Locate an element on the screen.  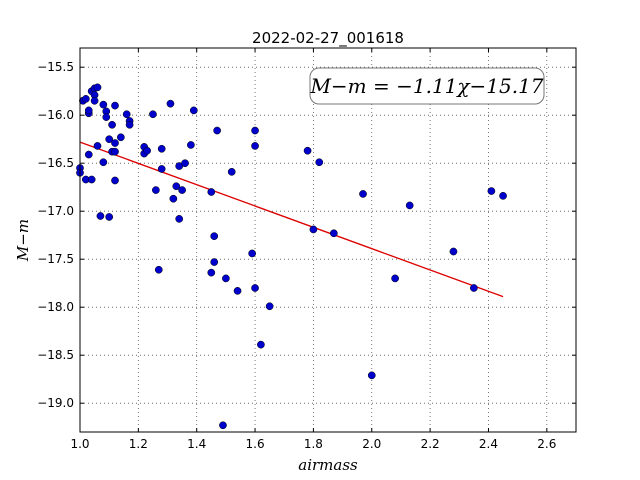
fit-equation-annotation: M−m = −1.11χ−15.17 is located at coordinates (427, 86).